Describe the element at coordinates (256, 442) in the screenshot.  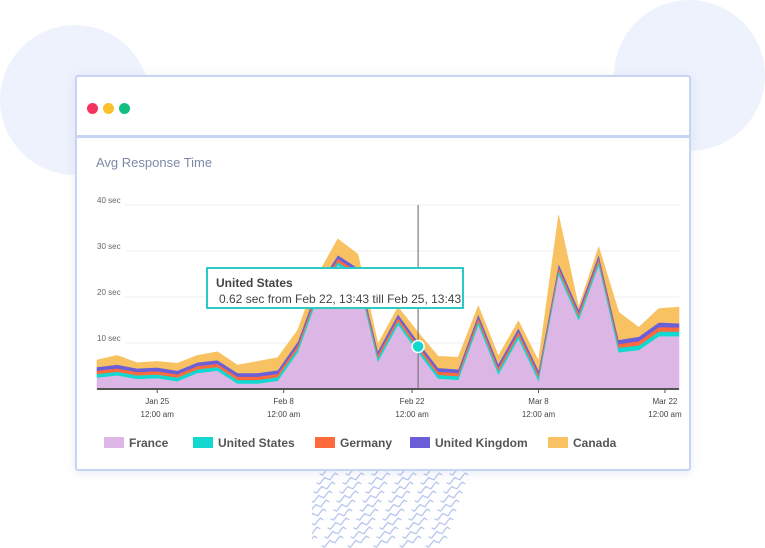
I see `legend-label: United States` at that location.